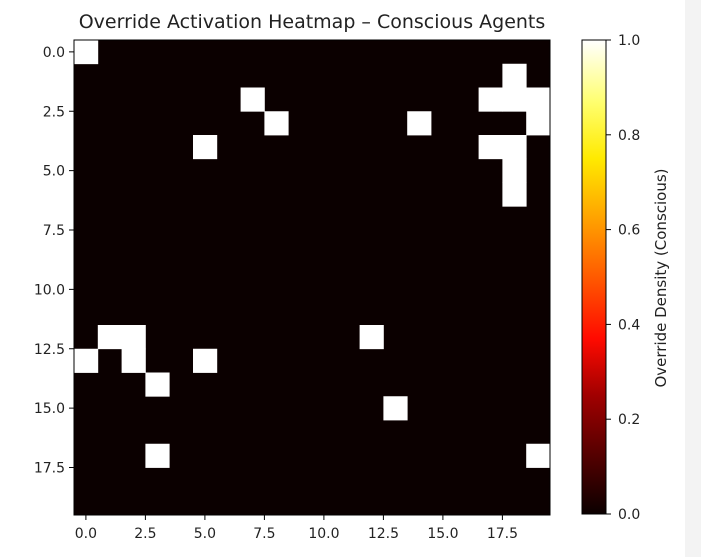 Image resolution: width=701 pixels, height=557 pixels. What do you see at coordinates (86, 534) in the screenshot?
I see `x-tick-label: 0.0` at bounding box center [86, 534].